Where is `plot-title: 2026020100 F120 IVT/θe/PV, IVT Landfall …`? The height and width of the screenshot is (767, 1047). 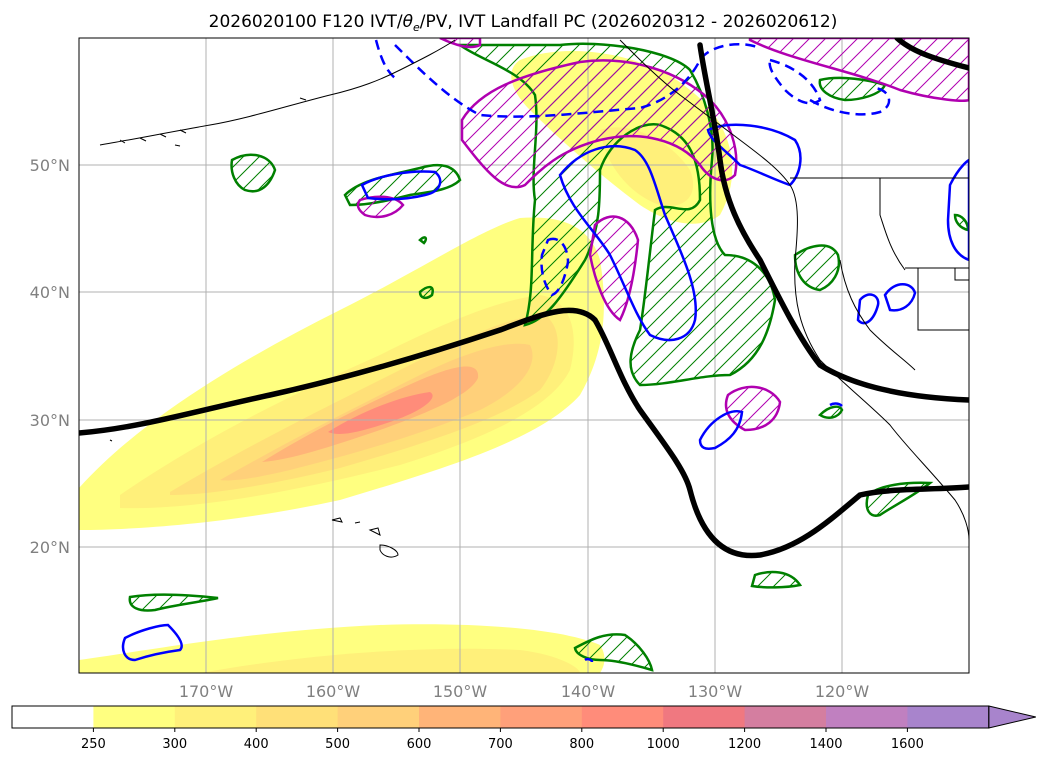 plot-title: 2026020100 F120 IVT/θe/PV, IVT Landfall … is located at coordinates (523, 23).